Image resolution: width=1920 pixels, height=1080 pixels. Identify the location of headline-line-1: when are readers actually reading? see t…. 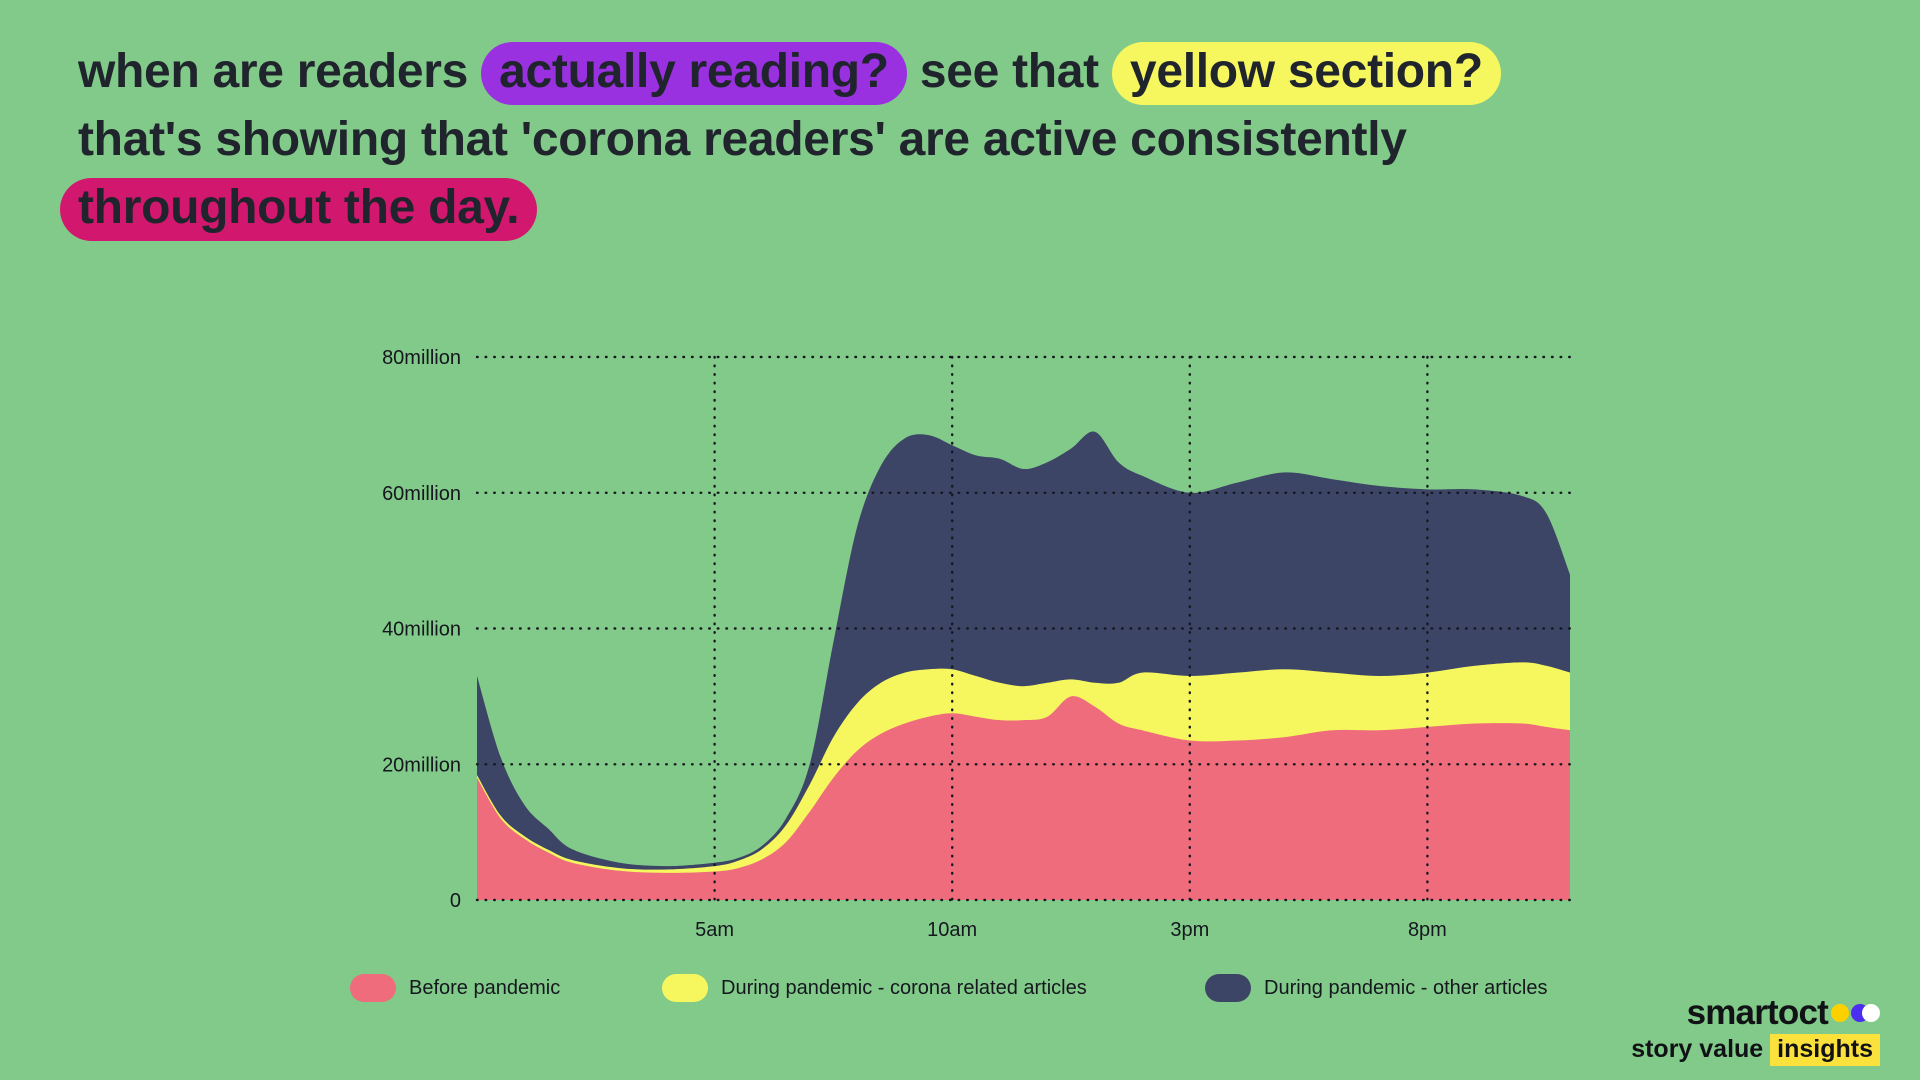
(789, 72).